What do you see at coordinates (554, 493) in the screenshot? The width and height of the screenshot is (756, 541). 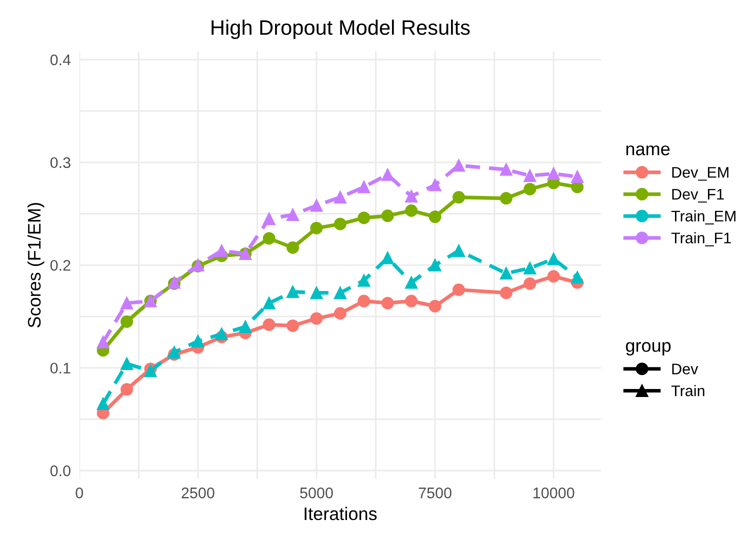 I see `x-tick-label: 10000` at bounding box center [554, 493].